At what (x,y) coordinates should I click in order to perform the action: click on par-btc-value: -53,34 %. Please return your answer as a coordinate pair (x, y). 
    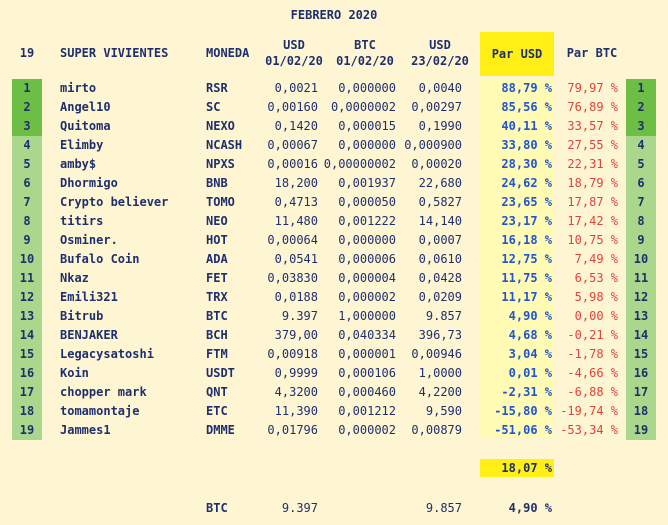
    Looking at the image, I should click on (589, 430).